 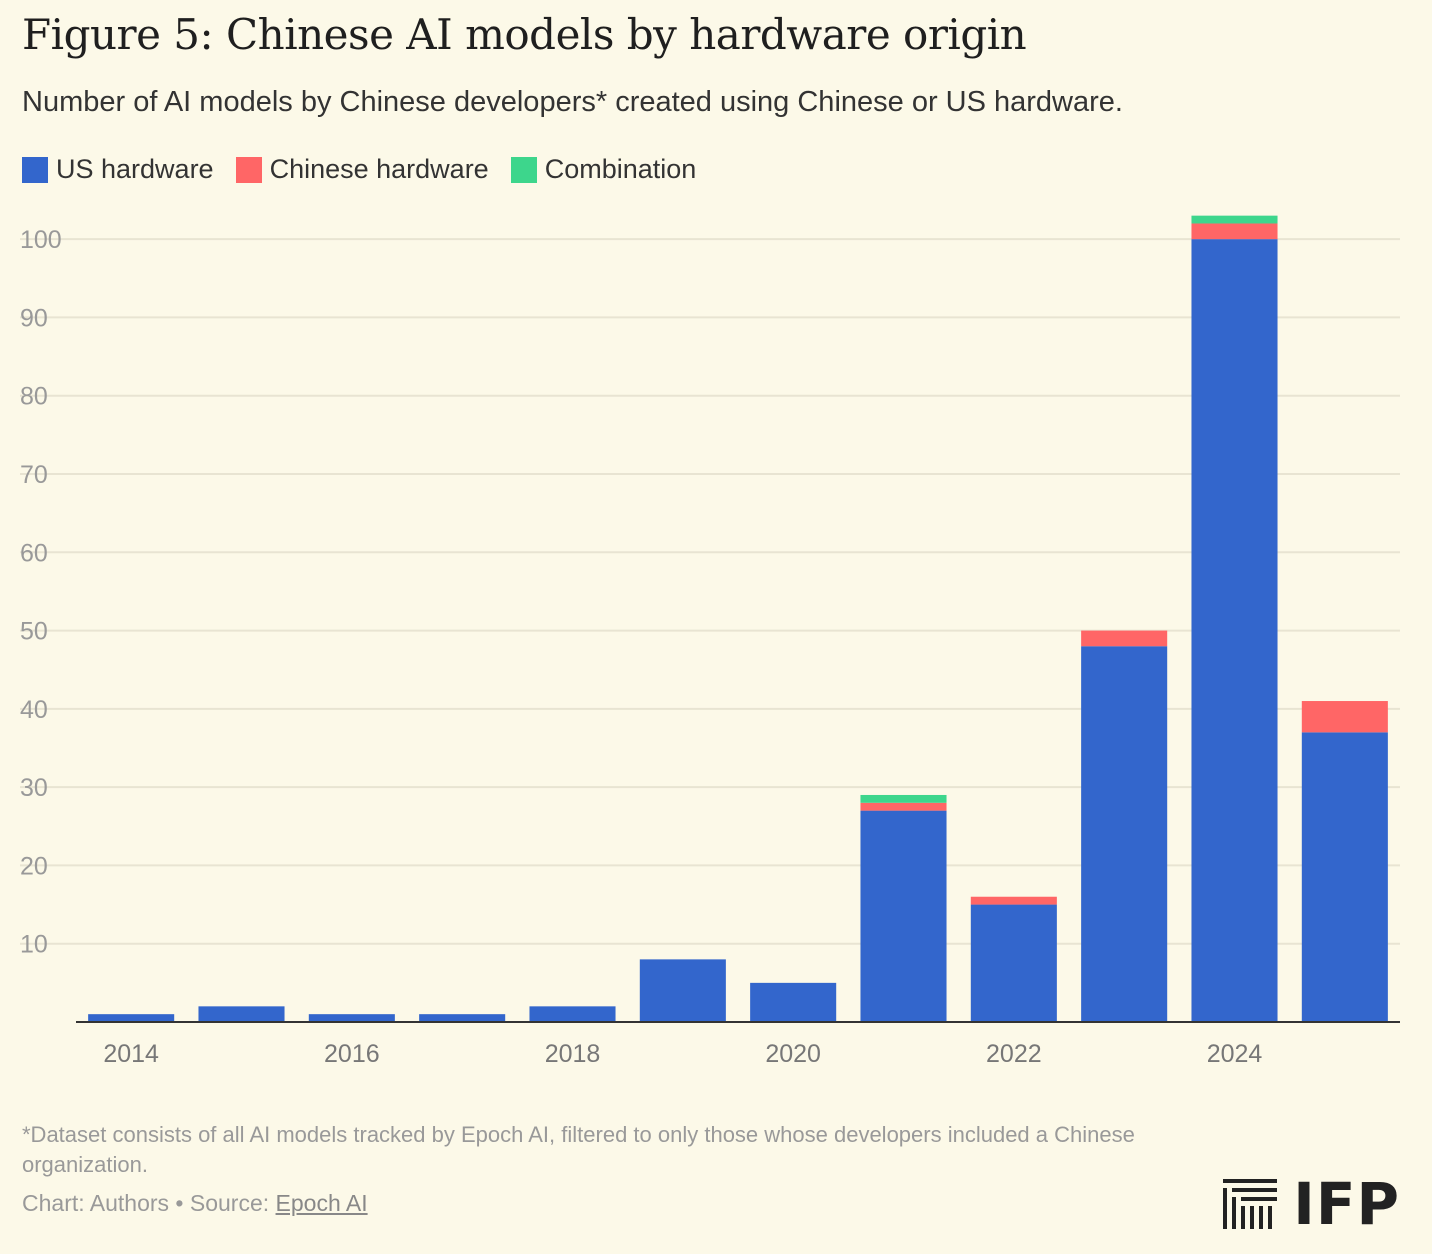 I want to click on bar-us-2023, so click(x=1124, y=834).